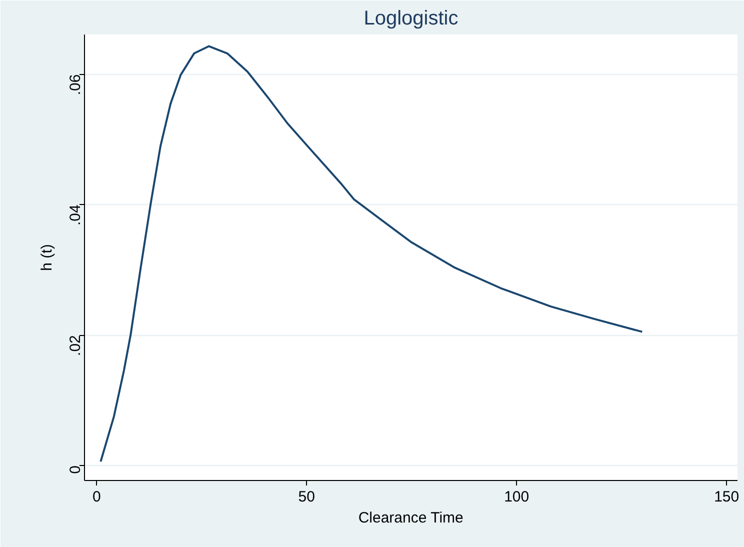  Describe the element at coordinates (517, 497) in the screenshot. I see `x-tick-label: 100` at that location.